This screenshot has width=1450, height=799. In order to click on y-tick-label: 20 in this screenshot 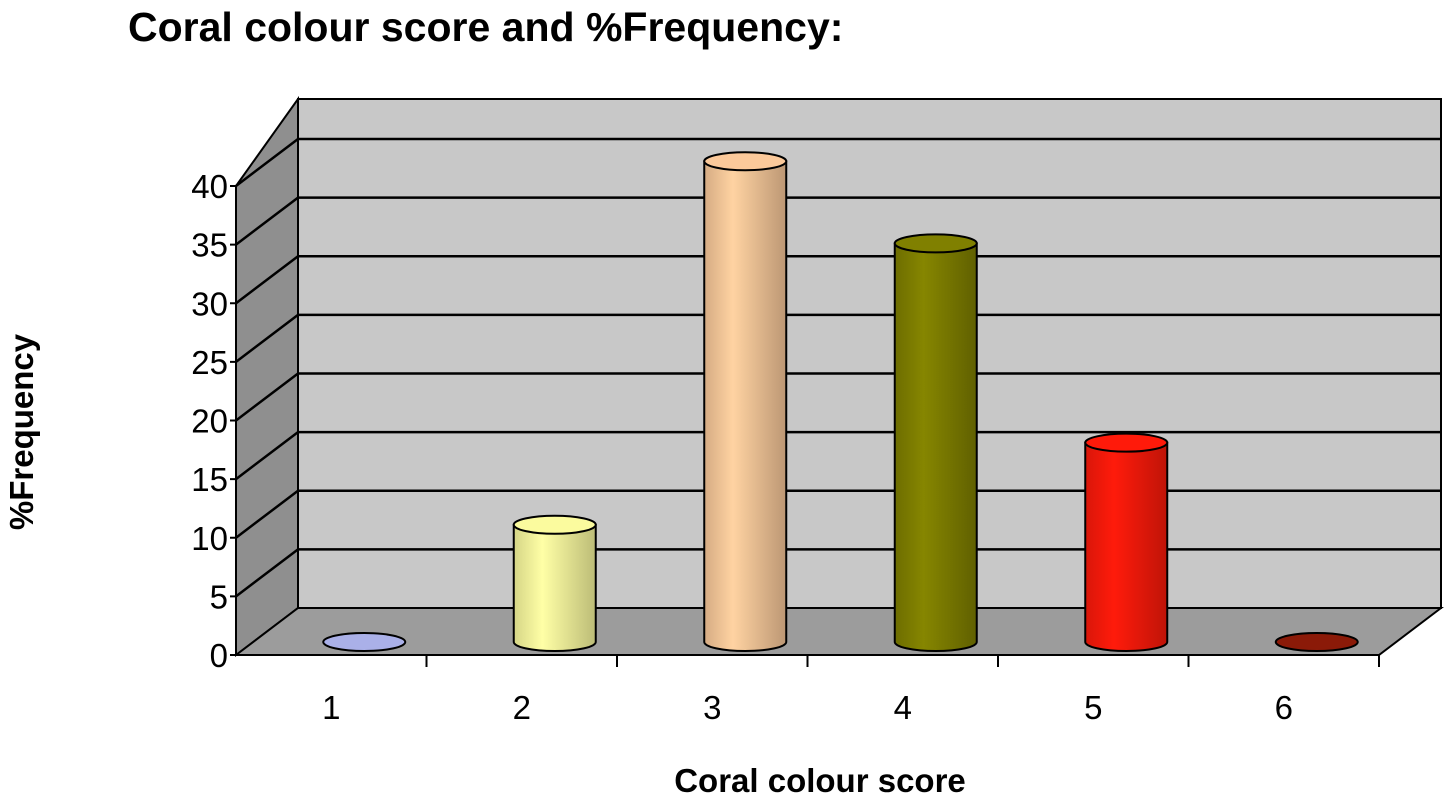, I will do `click(209, 421)`.